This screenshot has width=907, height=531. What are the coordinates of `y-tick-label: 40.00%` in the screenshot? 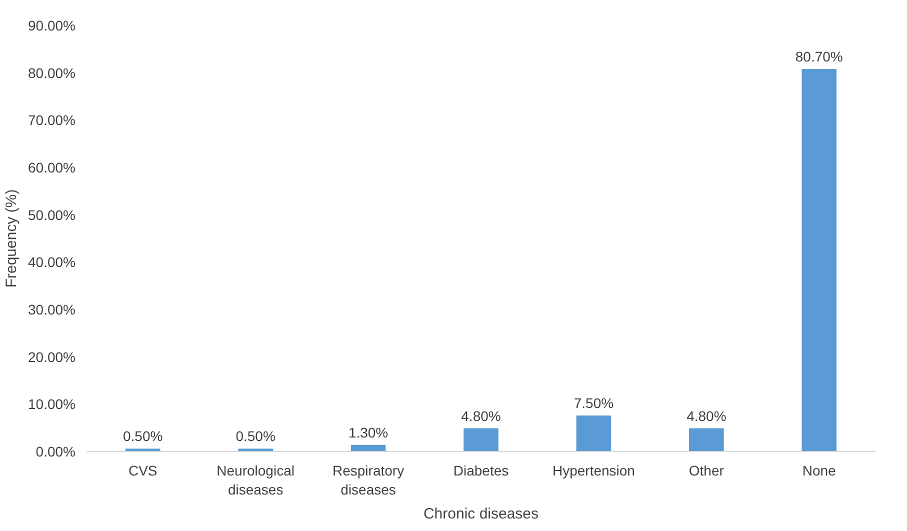 It's located at (52, 262).